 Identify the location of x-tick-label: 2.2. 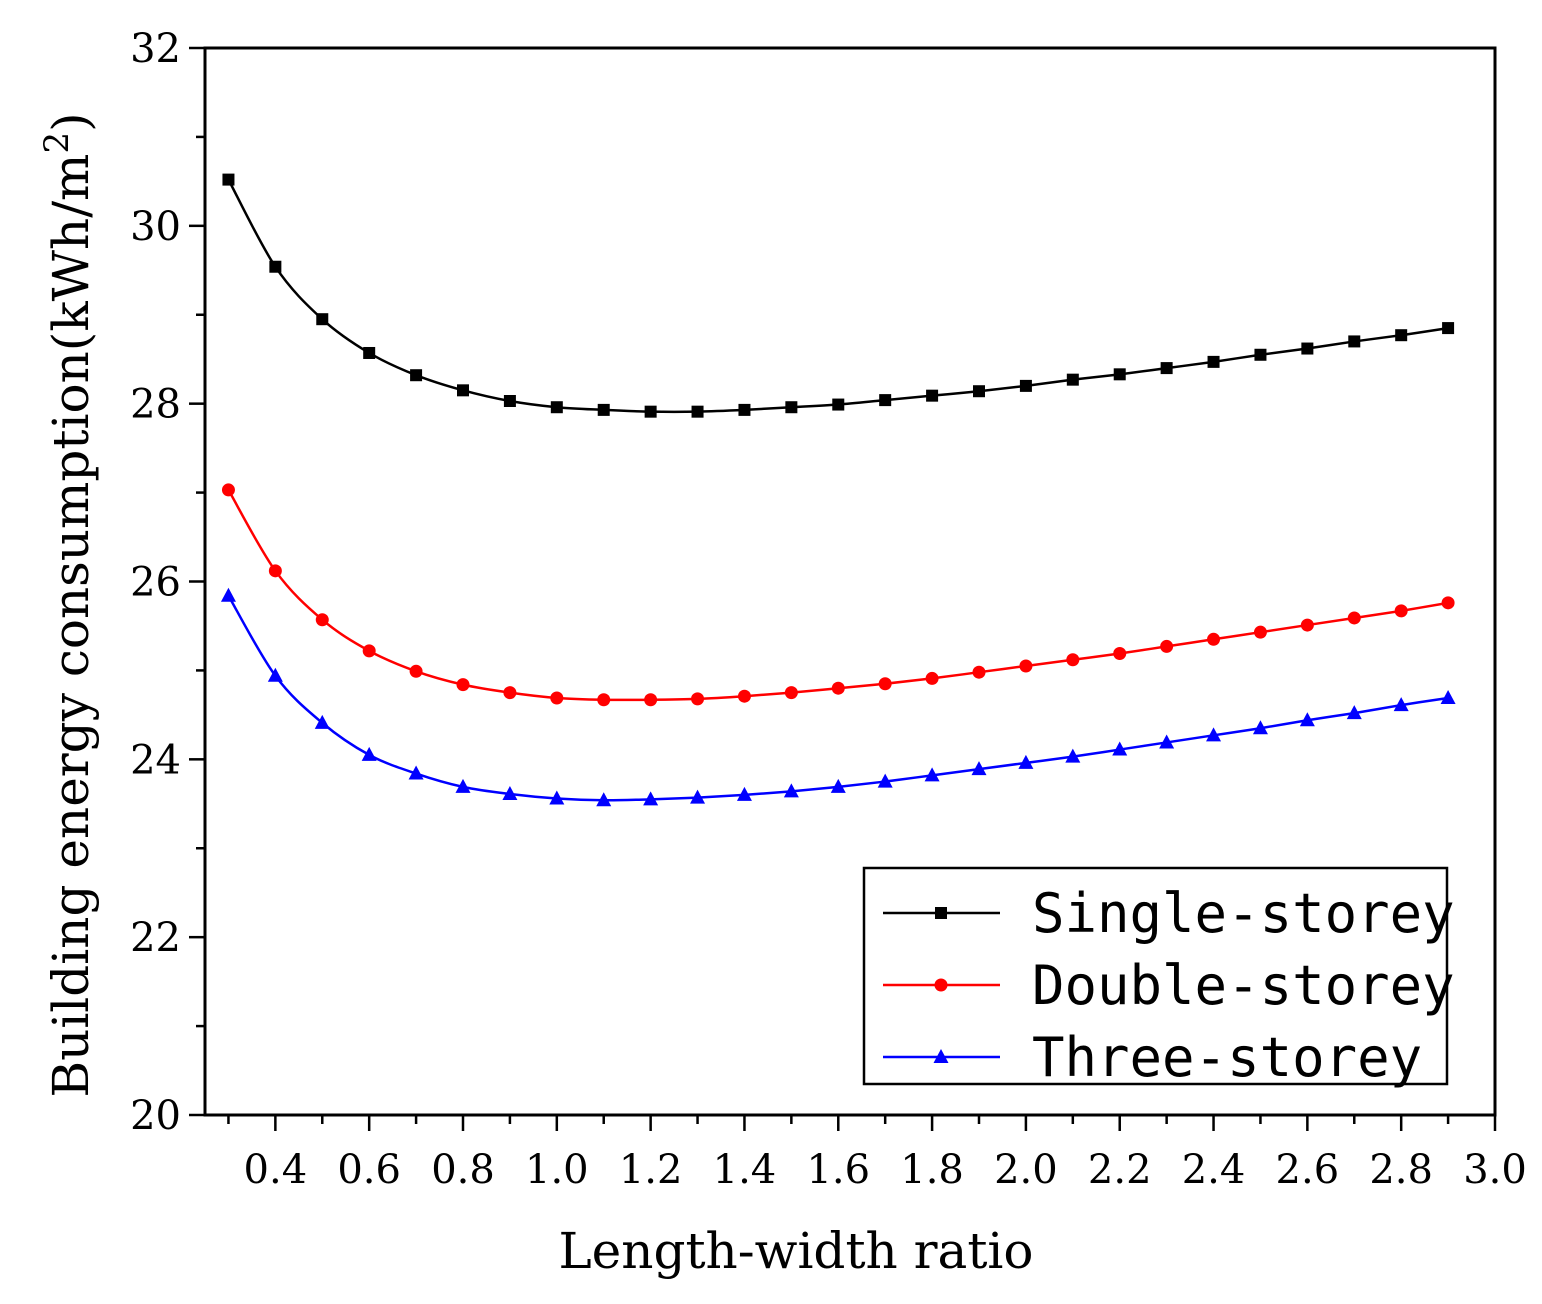
(1120, 1170).